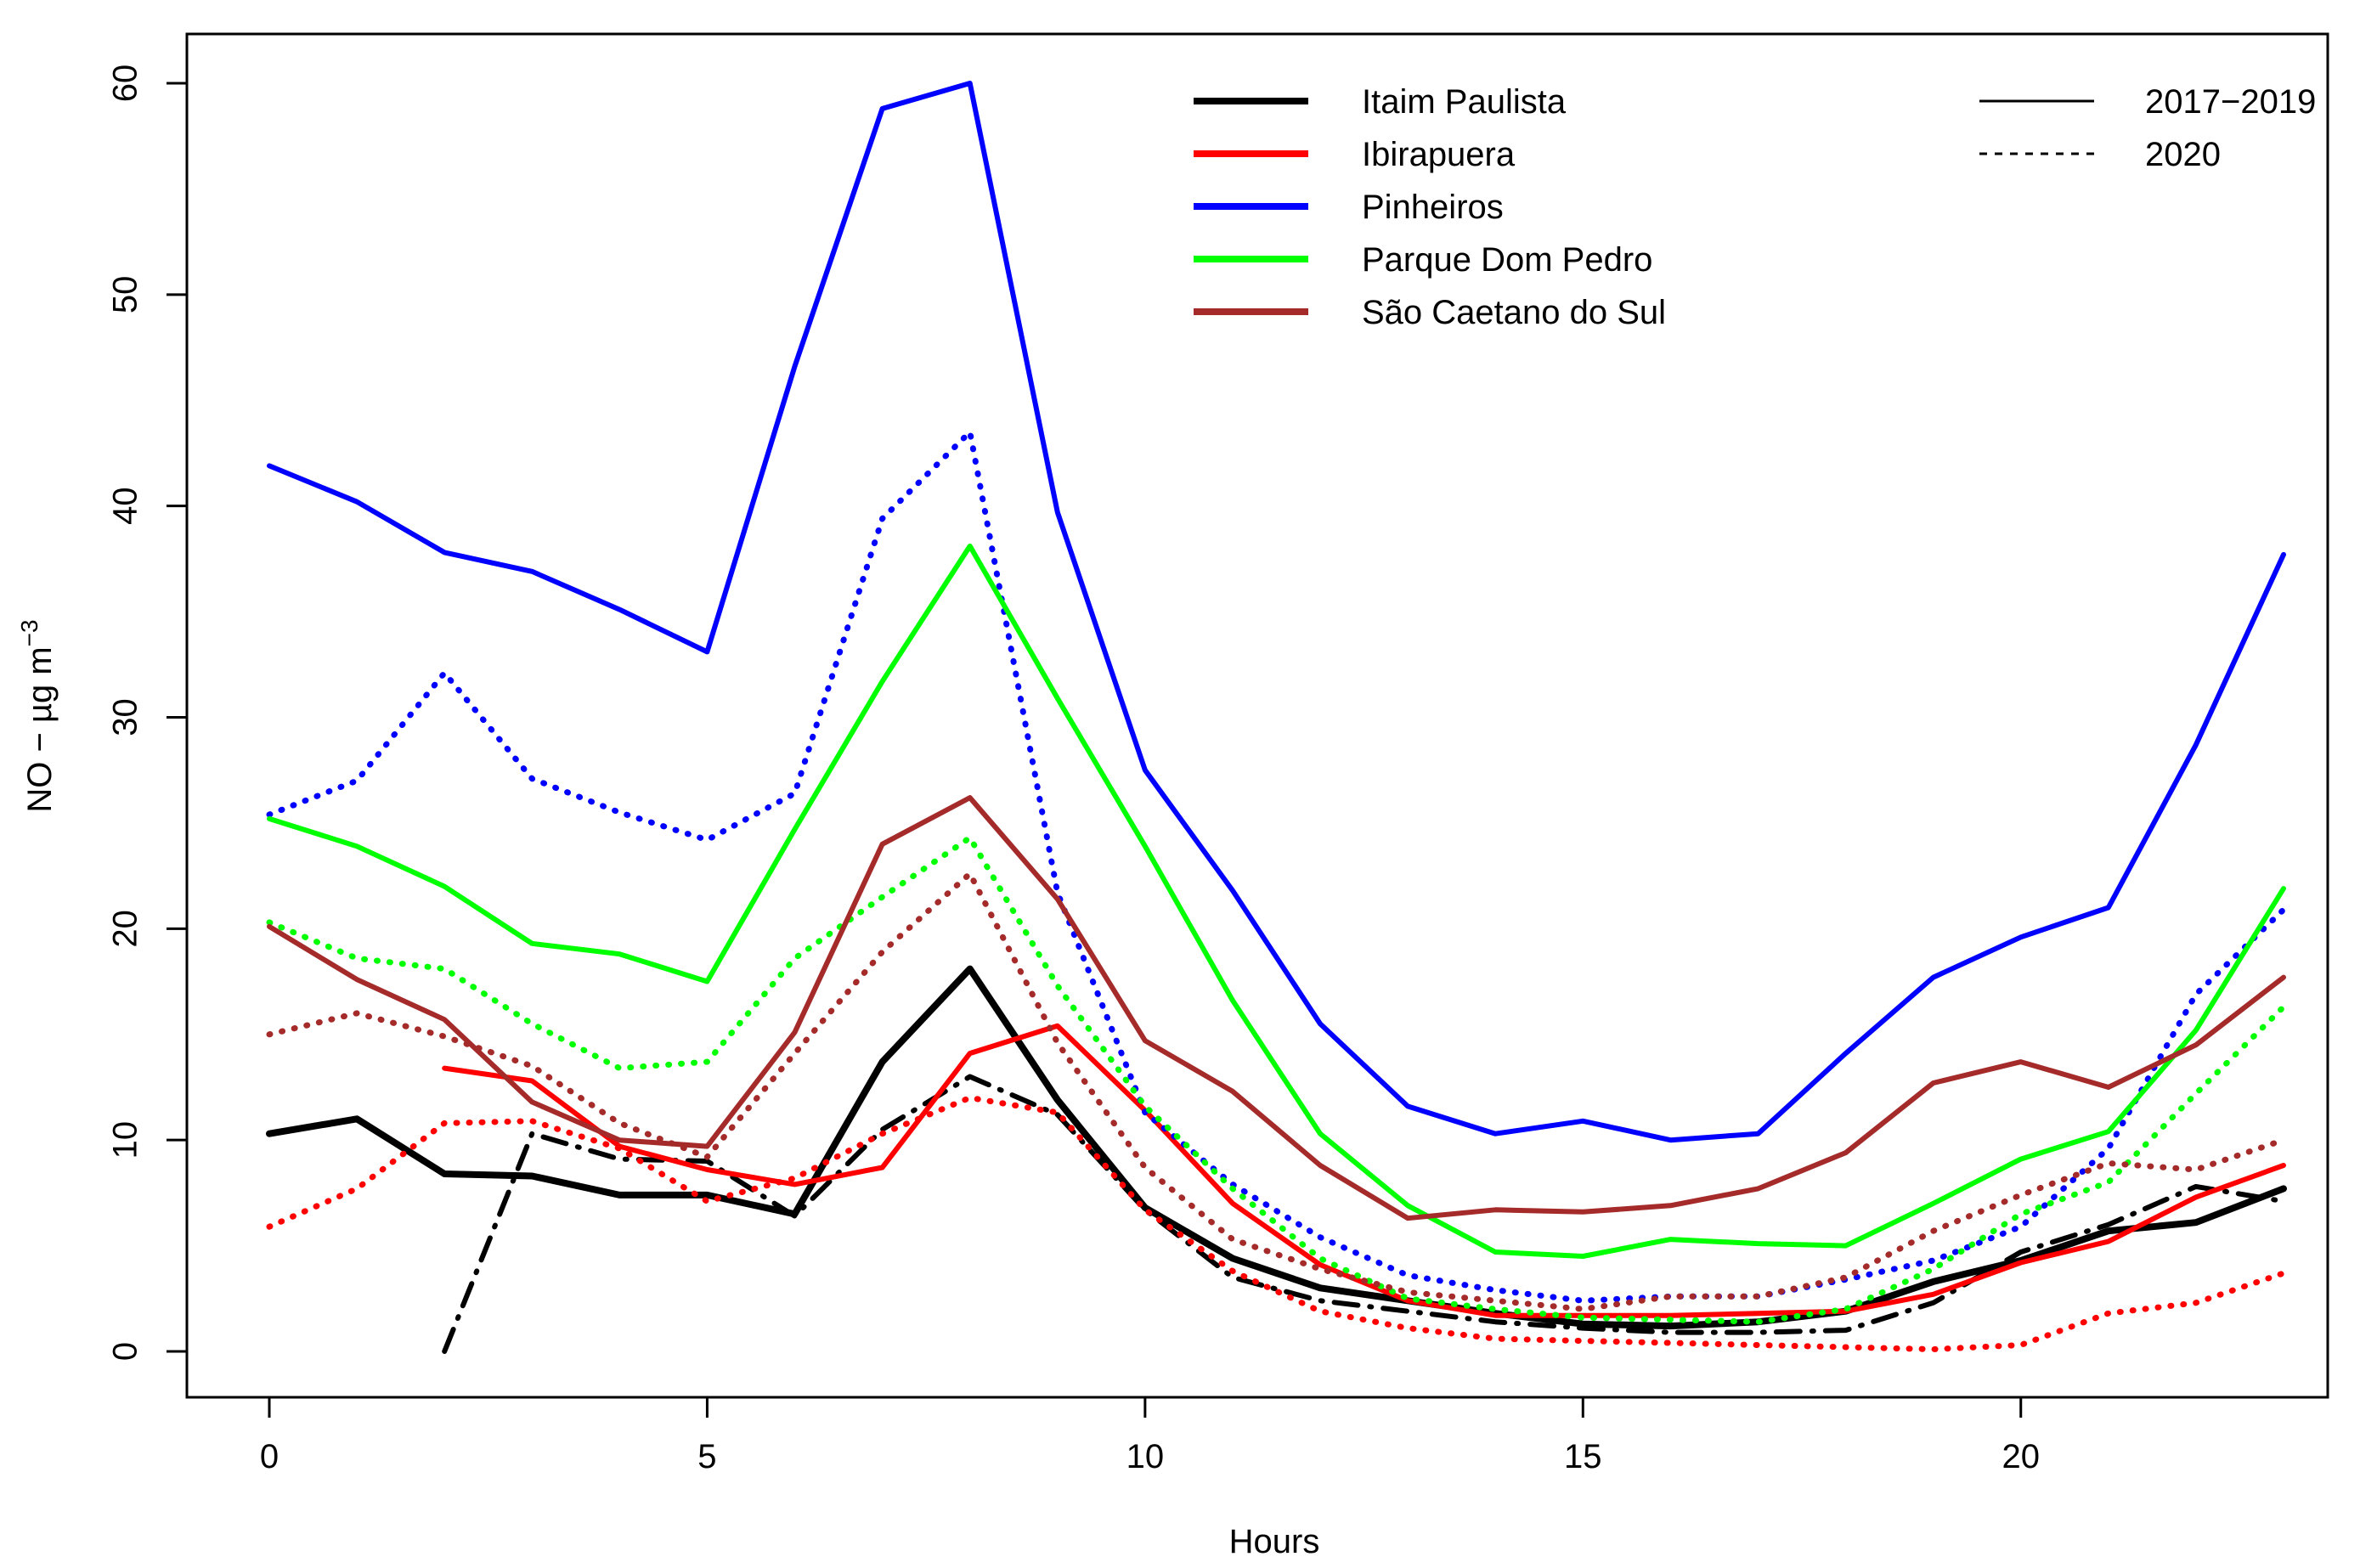 This screenshot has height=1568, width=2377. I want to click on legend-label-itaim-paulista: Itaim Paulista, so click(1464, 102).